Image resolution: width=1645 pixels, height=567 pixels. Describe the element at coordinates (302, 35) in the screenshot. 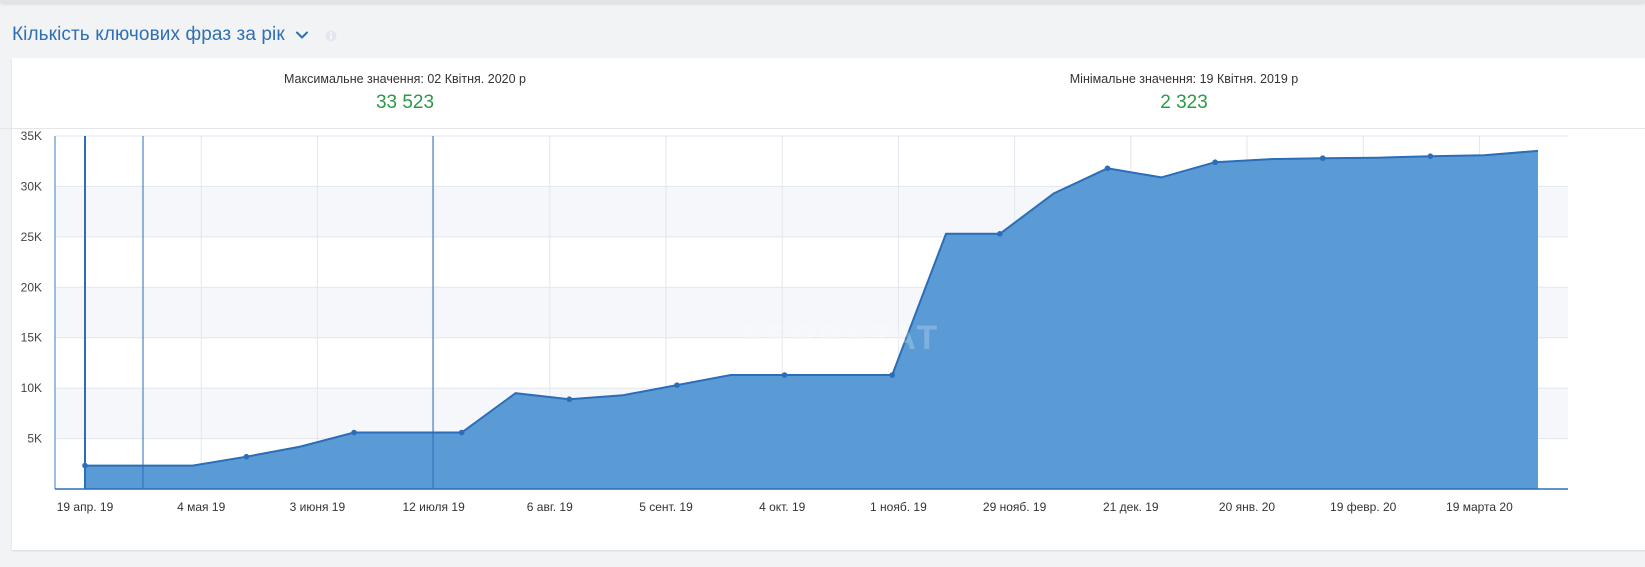

I see `chevron-down-icon` at that location.